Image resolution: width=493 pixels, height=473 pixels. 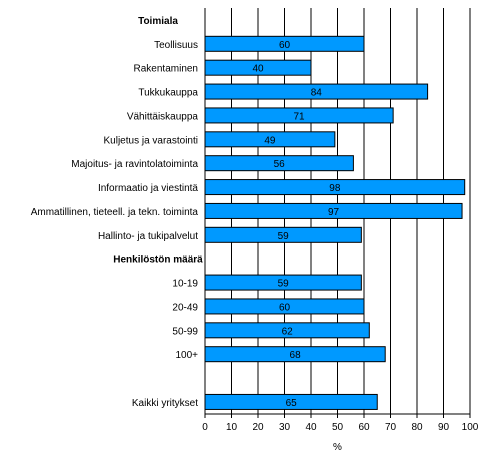 I want to click on category-label: 50-99, so click(x=185, y=331).